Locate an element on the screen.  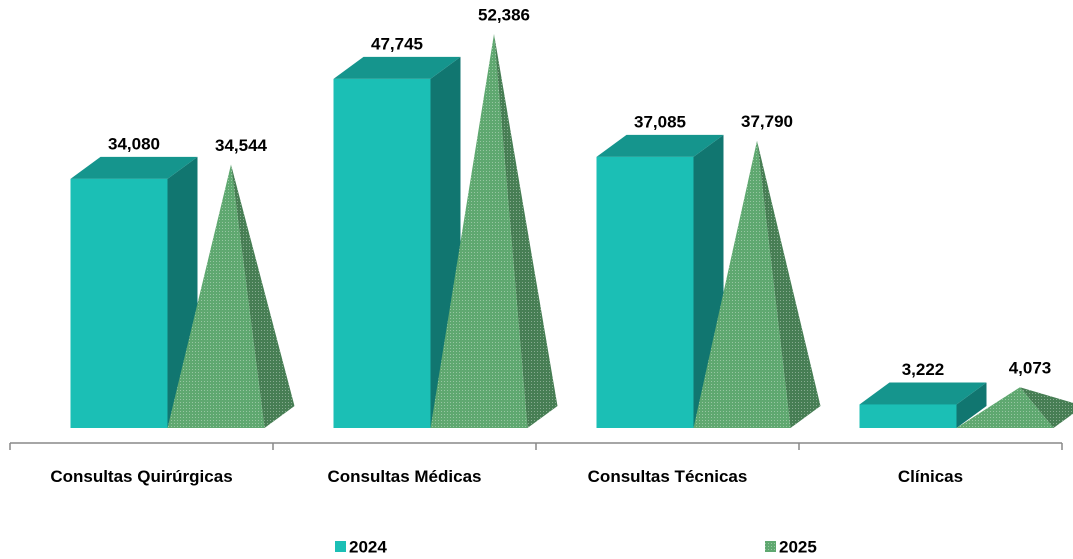
data-label: 3,222 is located at coordinates (923, 369).